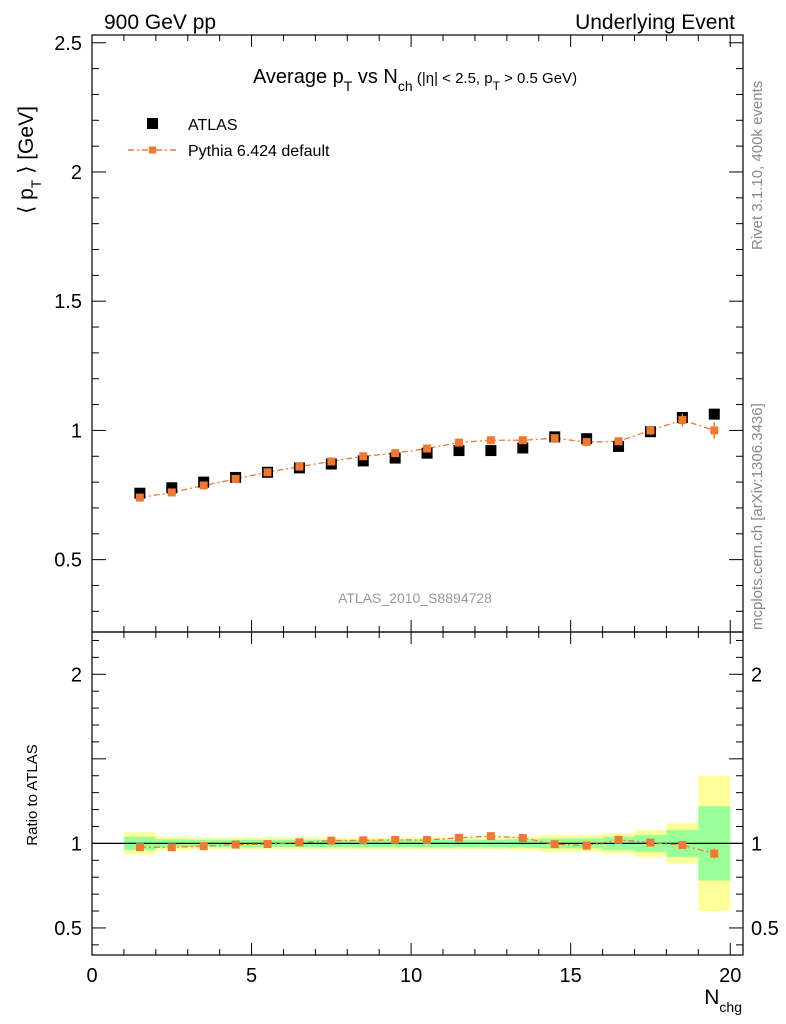  I want to click on x-axis-label: Nchg, so click(723, 1000).